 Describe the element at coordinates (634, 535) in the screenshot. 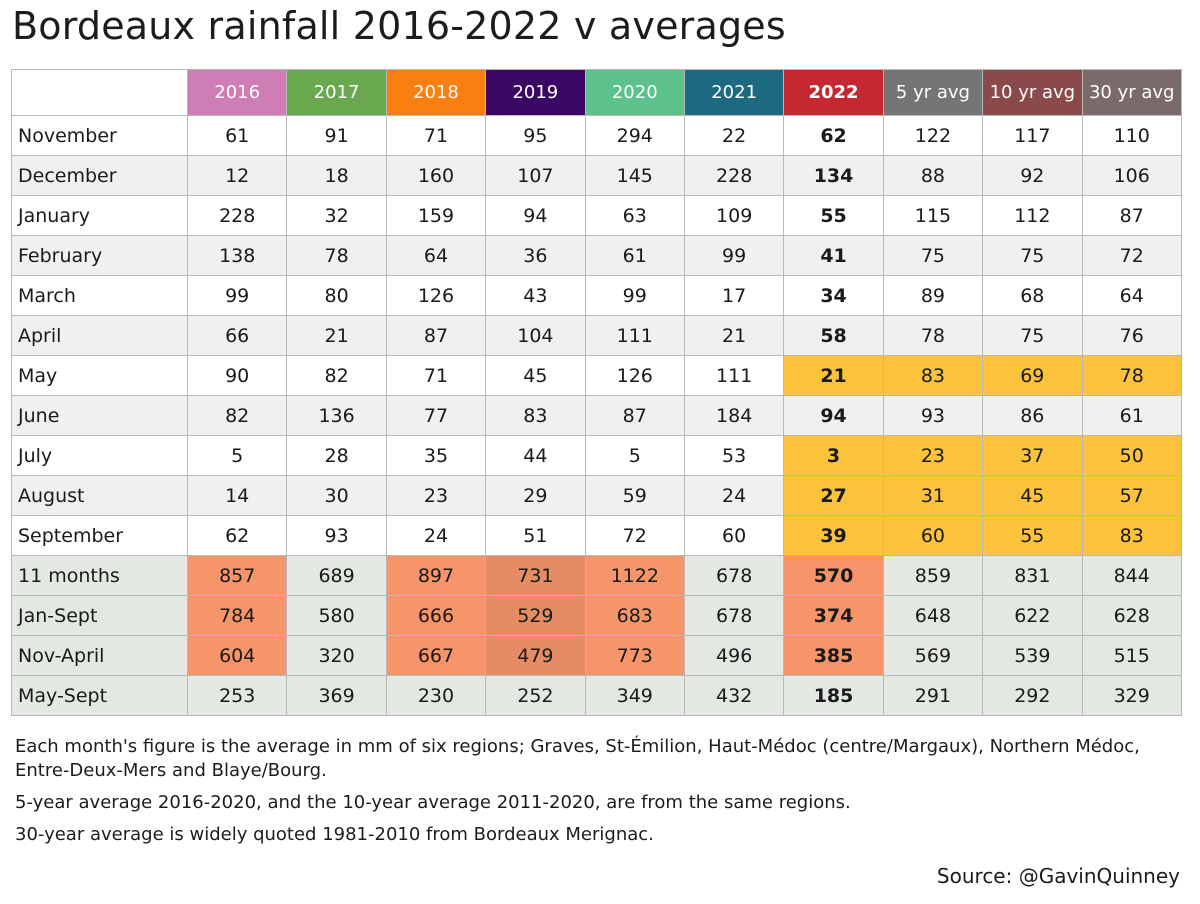

I see `table-cell: 72` at that location.